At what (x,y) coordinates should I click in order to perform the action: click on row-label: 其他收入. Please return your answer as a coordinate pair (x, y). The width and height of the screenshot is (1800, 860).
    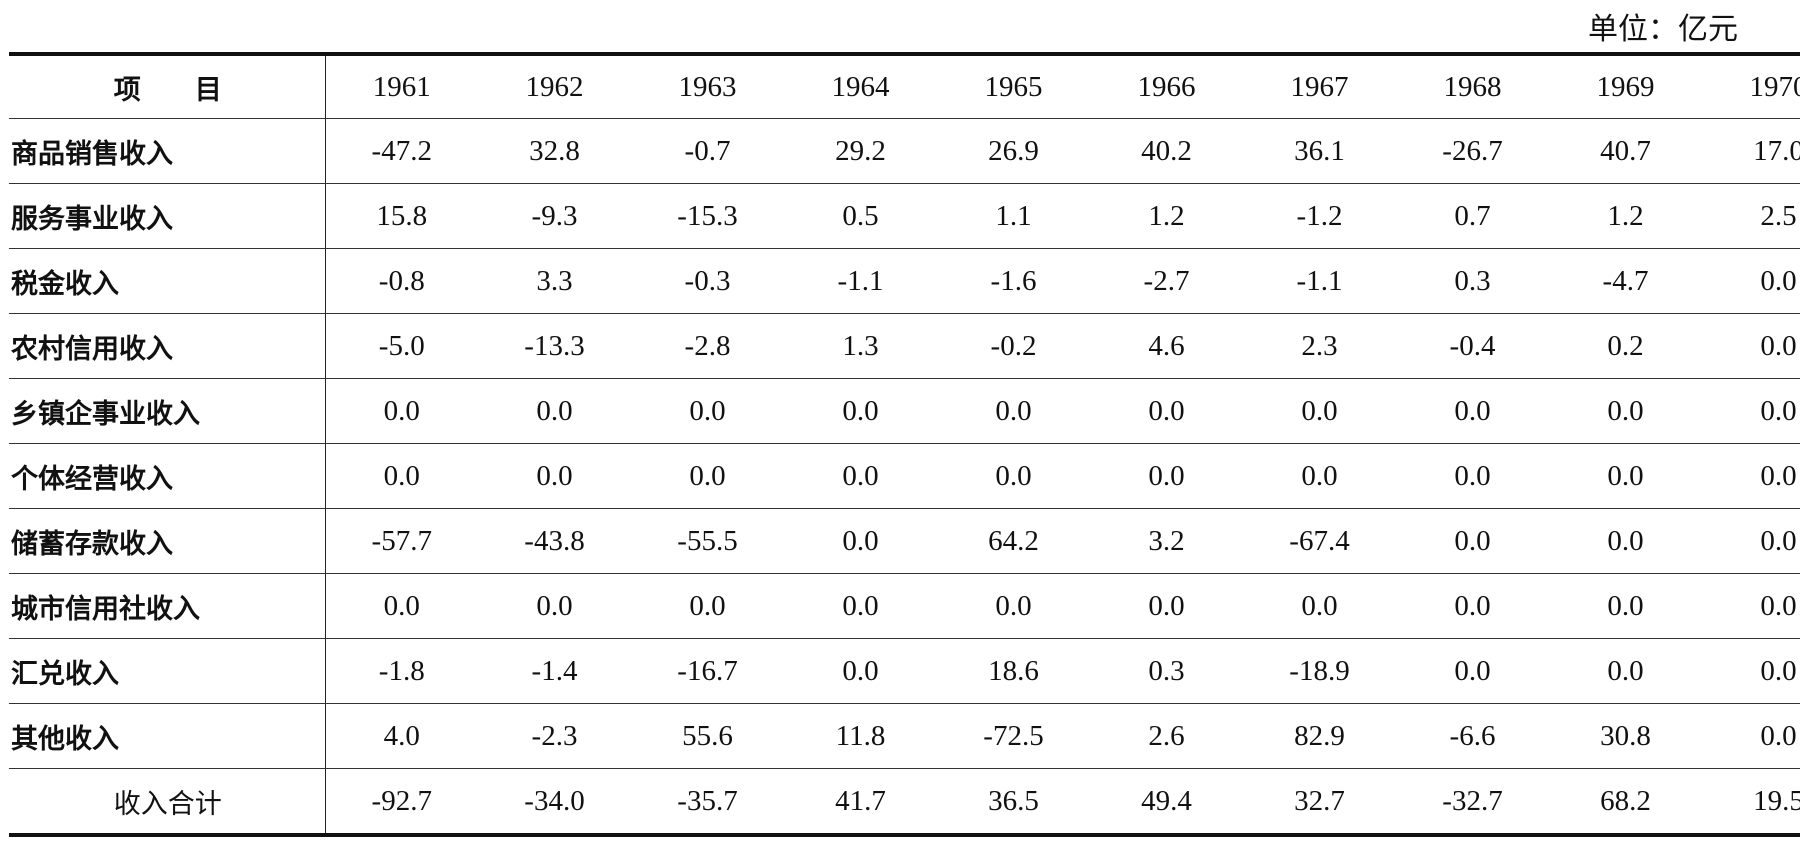
    Looking at the image, I should click on (167, 736).